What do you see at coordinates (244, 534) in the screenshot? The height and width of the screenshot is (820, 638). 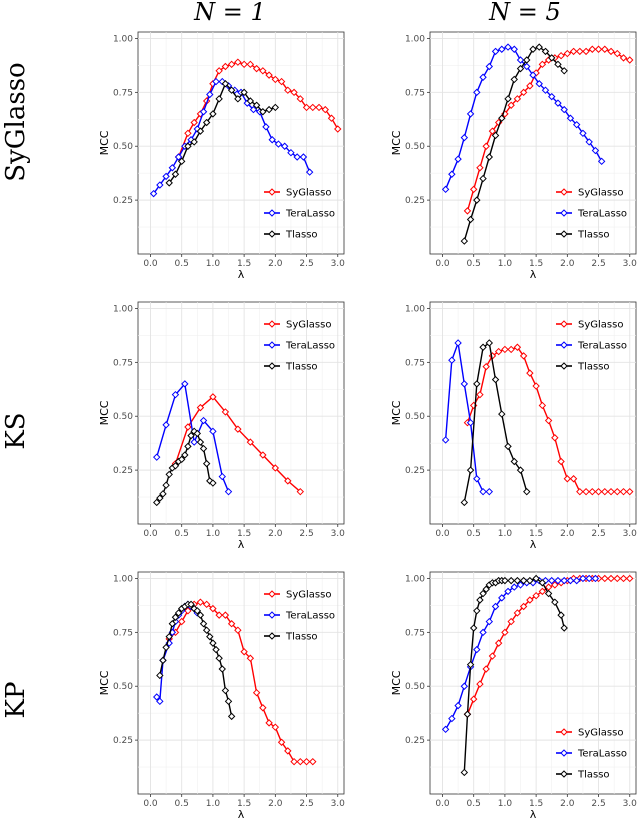 I see `x-tick-label: 1.5` at bounding box center [244, 534].